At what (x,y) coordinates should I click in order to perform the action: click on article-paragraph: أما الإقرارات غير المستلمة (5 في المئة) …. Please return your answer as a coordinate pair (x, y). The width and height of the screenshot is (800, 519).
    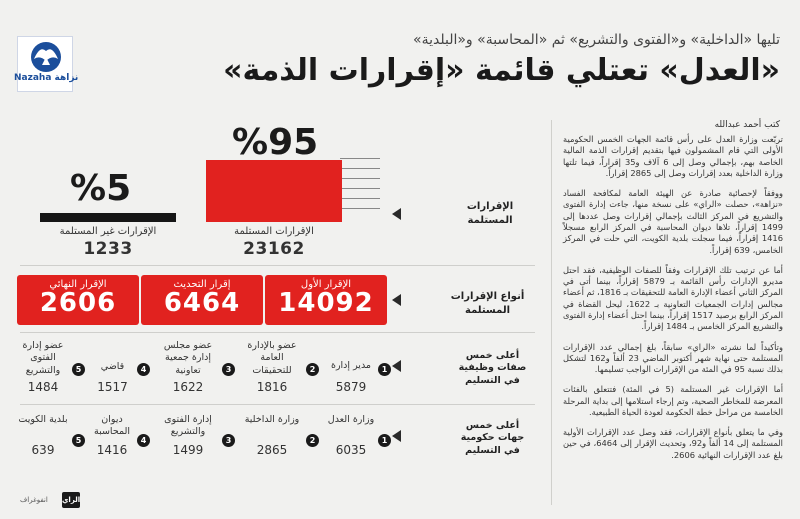
    Looking at the image, I should click on (673, 400).